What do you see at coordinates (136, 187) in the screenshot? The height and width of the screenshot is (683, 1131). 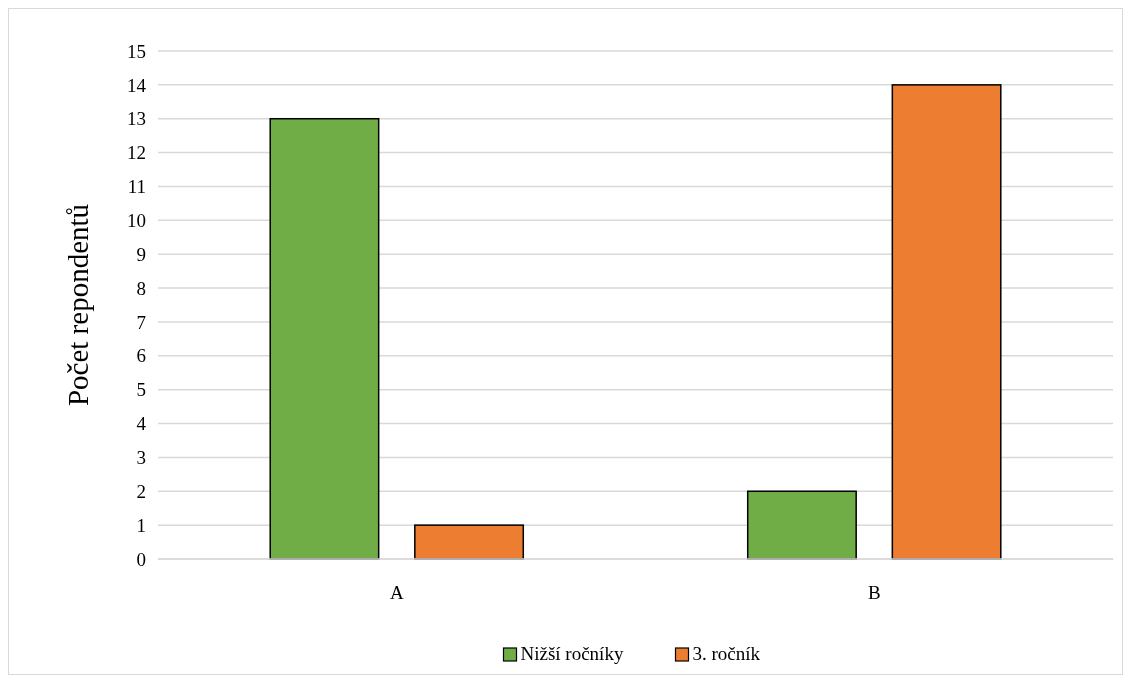 I see `y-tick-label: 11` at bounding box center [136, 187].